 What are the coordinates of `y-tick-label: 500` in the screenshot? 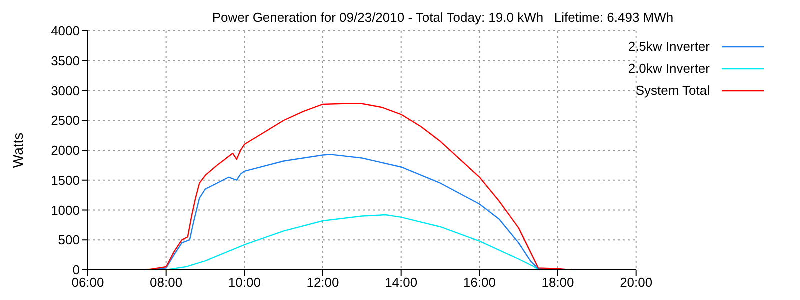 It's located at (69, 240).